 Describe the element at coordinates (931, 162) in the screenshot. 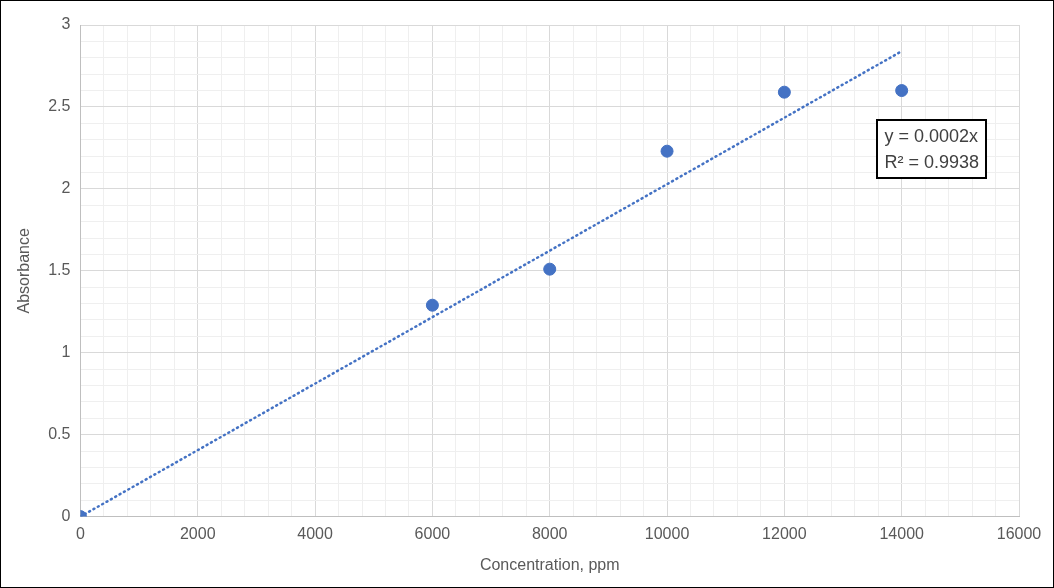

I see `annotation: R² = 0.9938` at that location.